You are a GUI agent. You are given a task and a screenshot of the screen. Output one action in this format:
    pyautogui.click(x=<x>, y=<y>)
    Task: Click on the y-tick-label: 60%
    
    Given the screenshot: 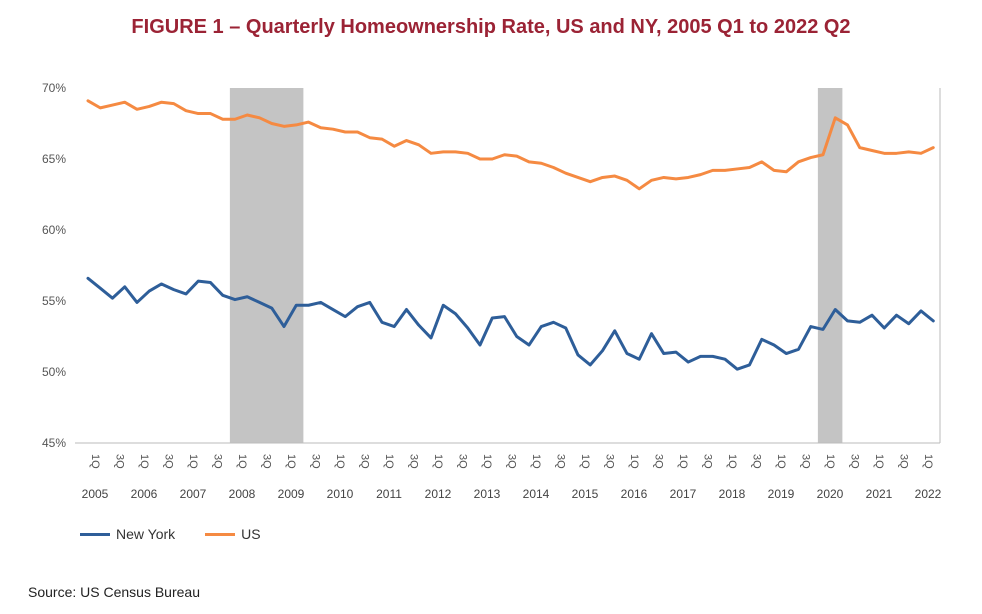 What is the action you would take?
    pyautogui.click(x=54, y=230)
    